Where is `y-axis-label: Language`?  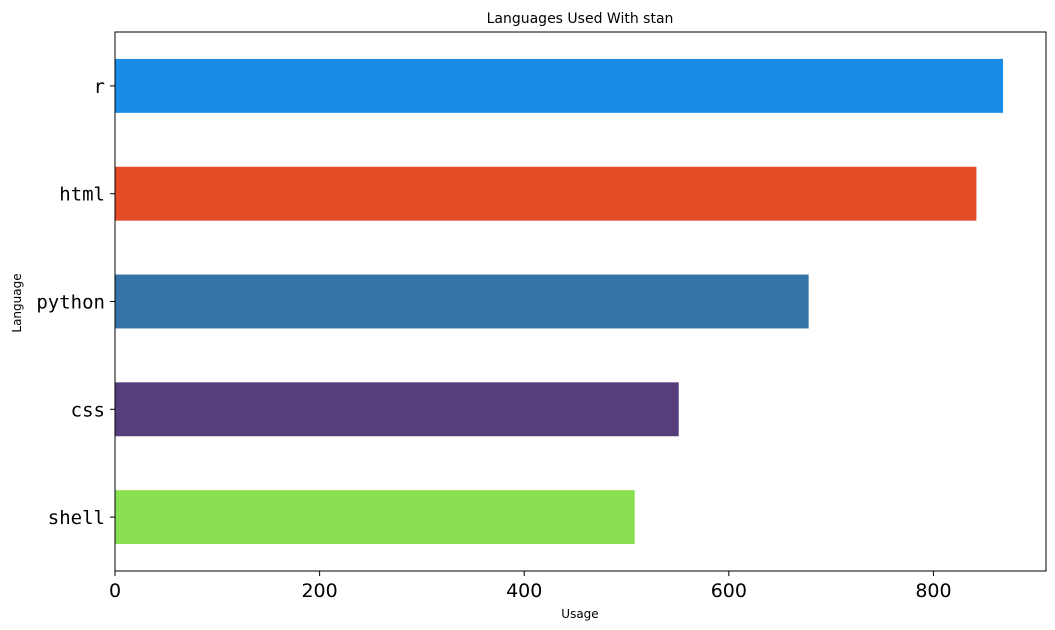 y-axis-label: Language is located at coordinates (17, 302).